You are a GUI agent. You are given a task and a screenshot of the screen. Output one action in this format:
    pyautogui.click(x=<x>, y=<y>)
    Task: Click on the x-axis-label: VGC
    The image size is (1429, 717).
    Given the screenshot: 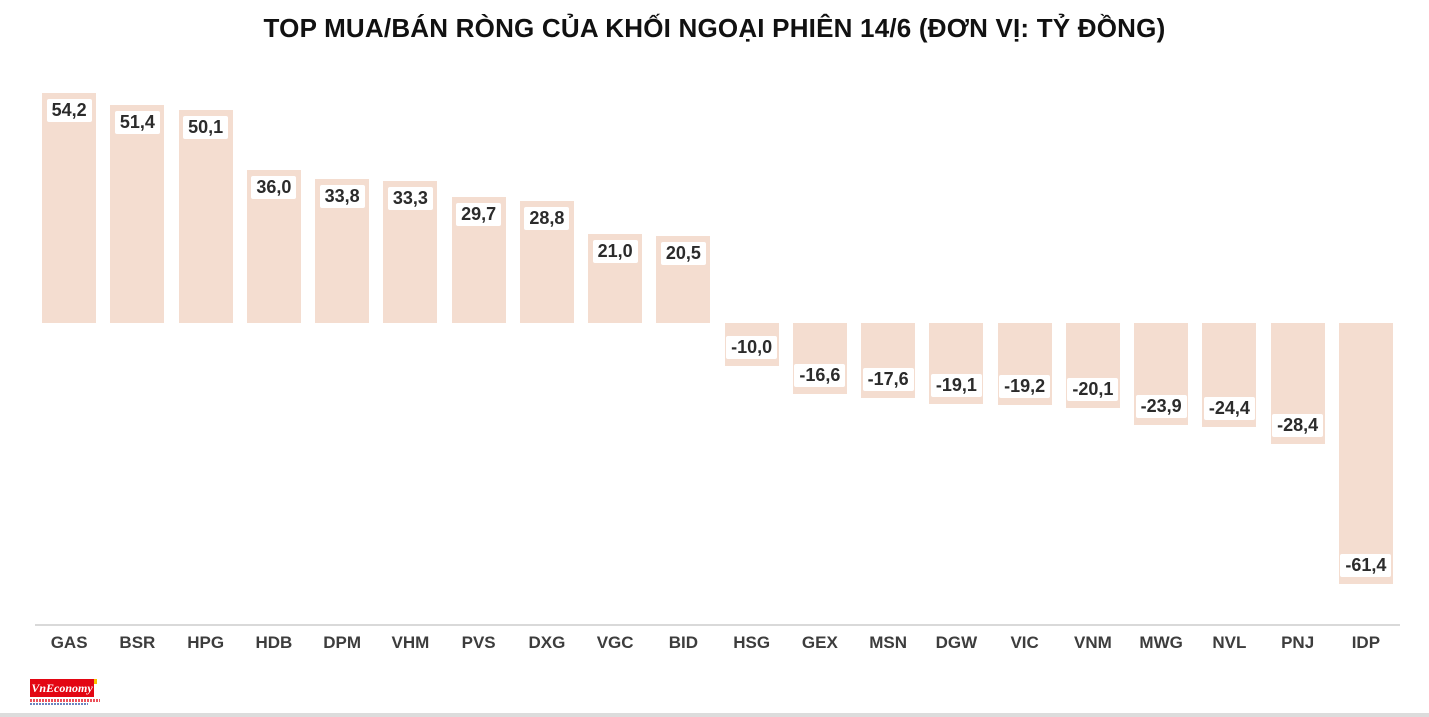 What is the action you would take?
    pyautogui.click(x=615, y=642)
    